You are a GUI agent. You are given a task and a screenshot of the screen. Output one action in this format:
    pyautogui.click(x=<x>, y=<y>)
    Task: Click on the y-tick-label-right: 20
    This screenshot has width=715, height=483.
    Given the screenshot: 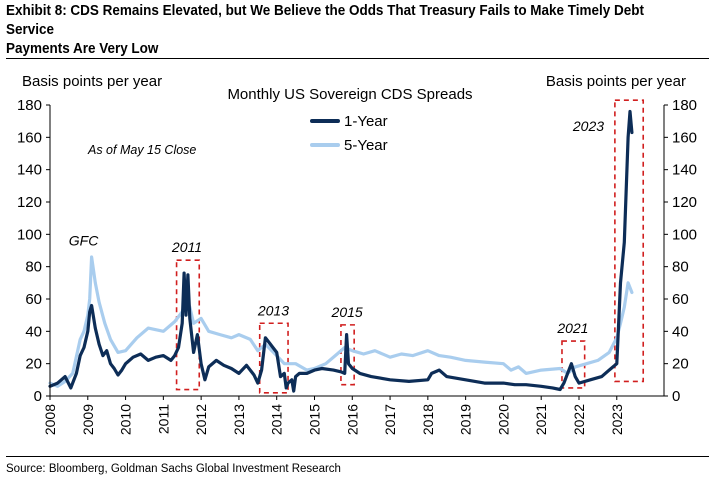 What is the action you would take?
    pyautogui.click(x=680, y=364)
    